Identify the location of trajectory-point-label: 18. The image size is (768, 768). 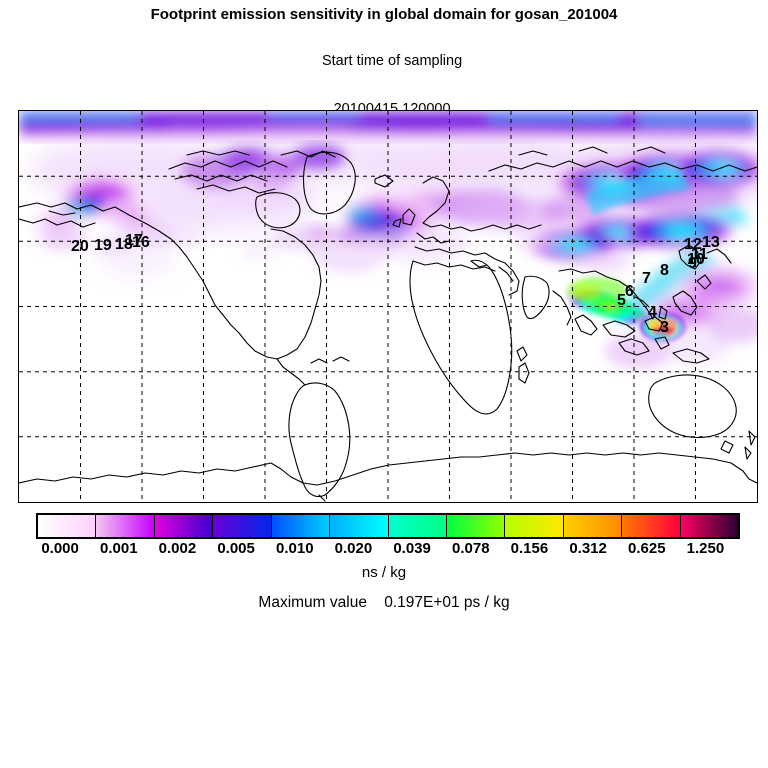
(124, 244).